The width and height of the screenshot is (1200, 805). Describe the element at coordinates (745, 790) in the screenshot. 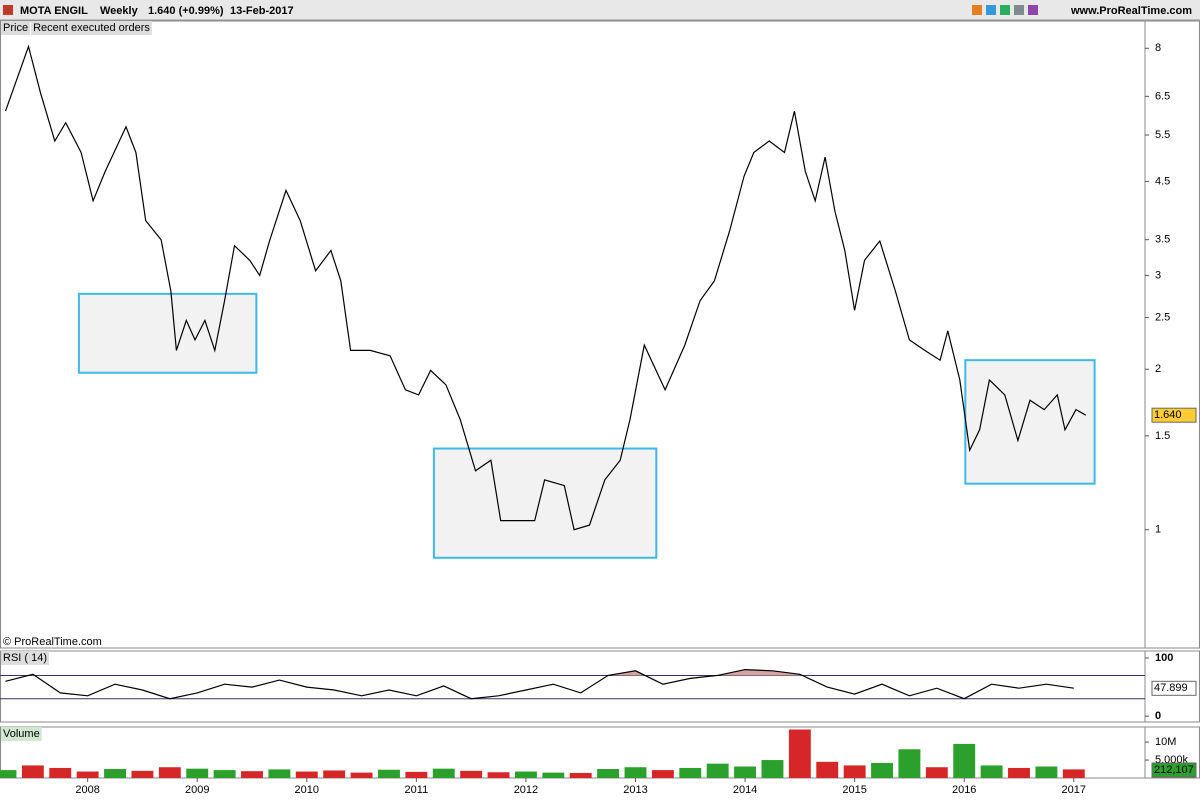

I see `x-tick-label: 2014` at that location.